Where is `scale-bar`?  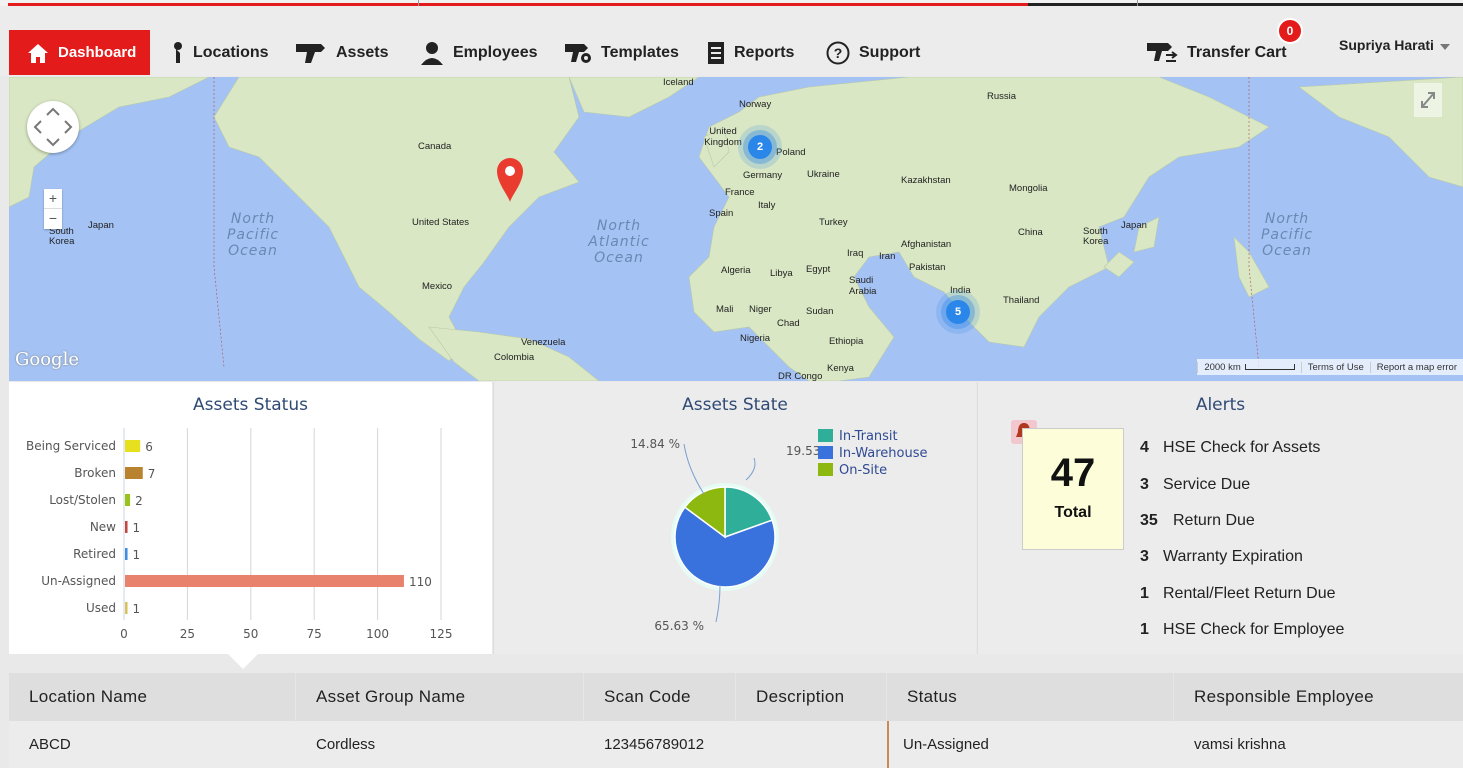
scale-bar is located at coordinates (1269, 366).